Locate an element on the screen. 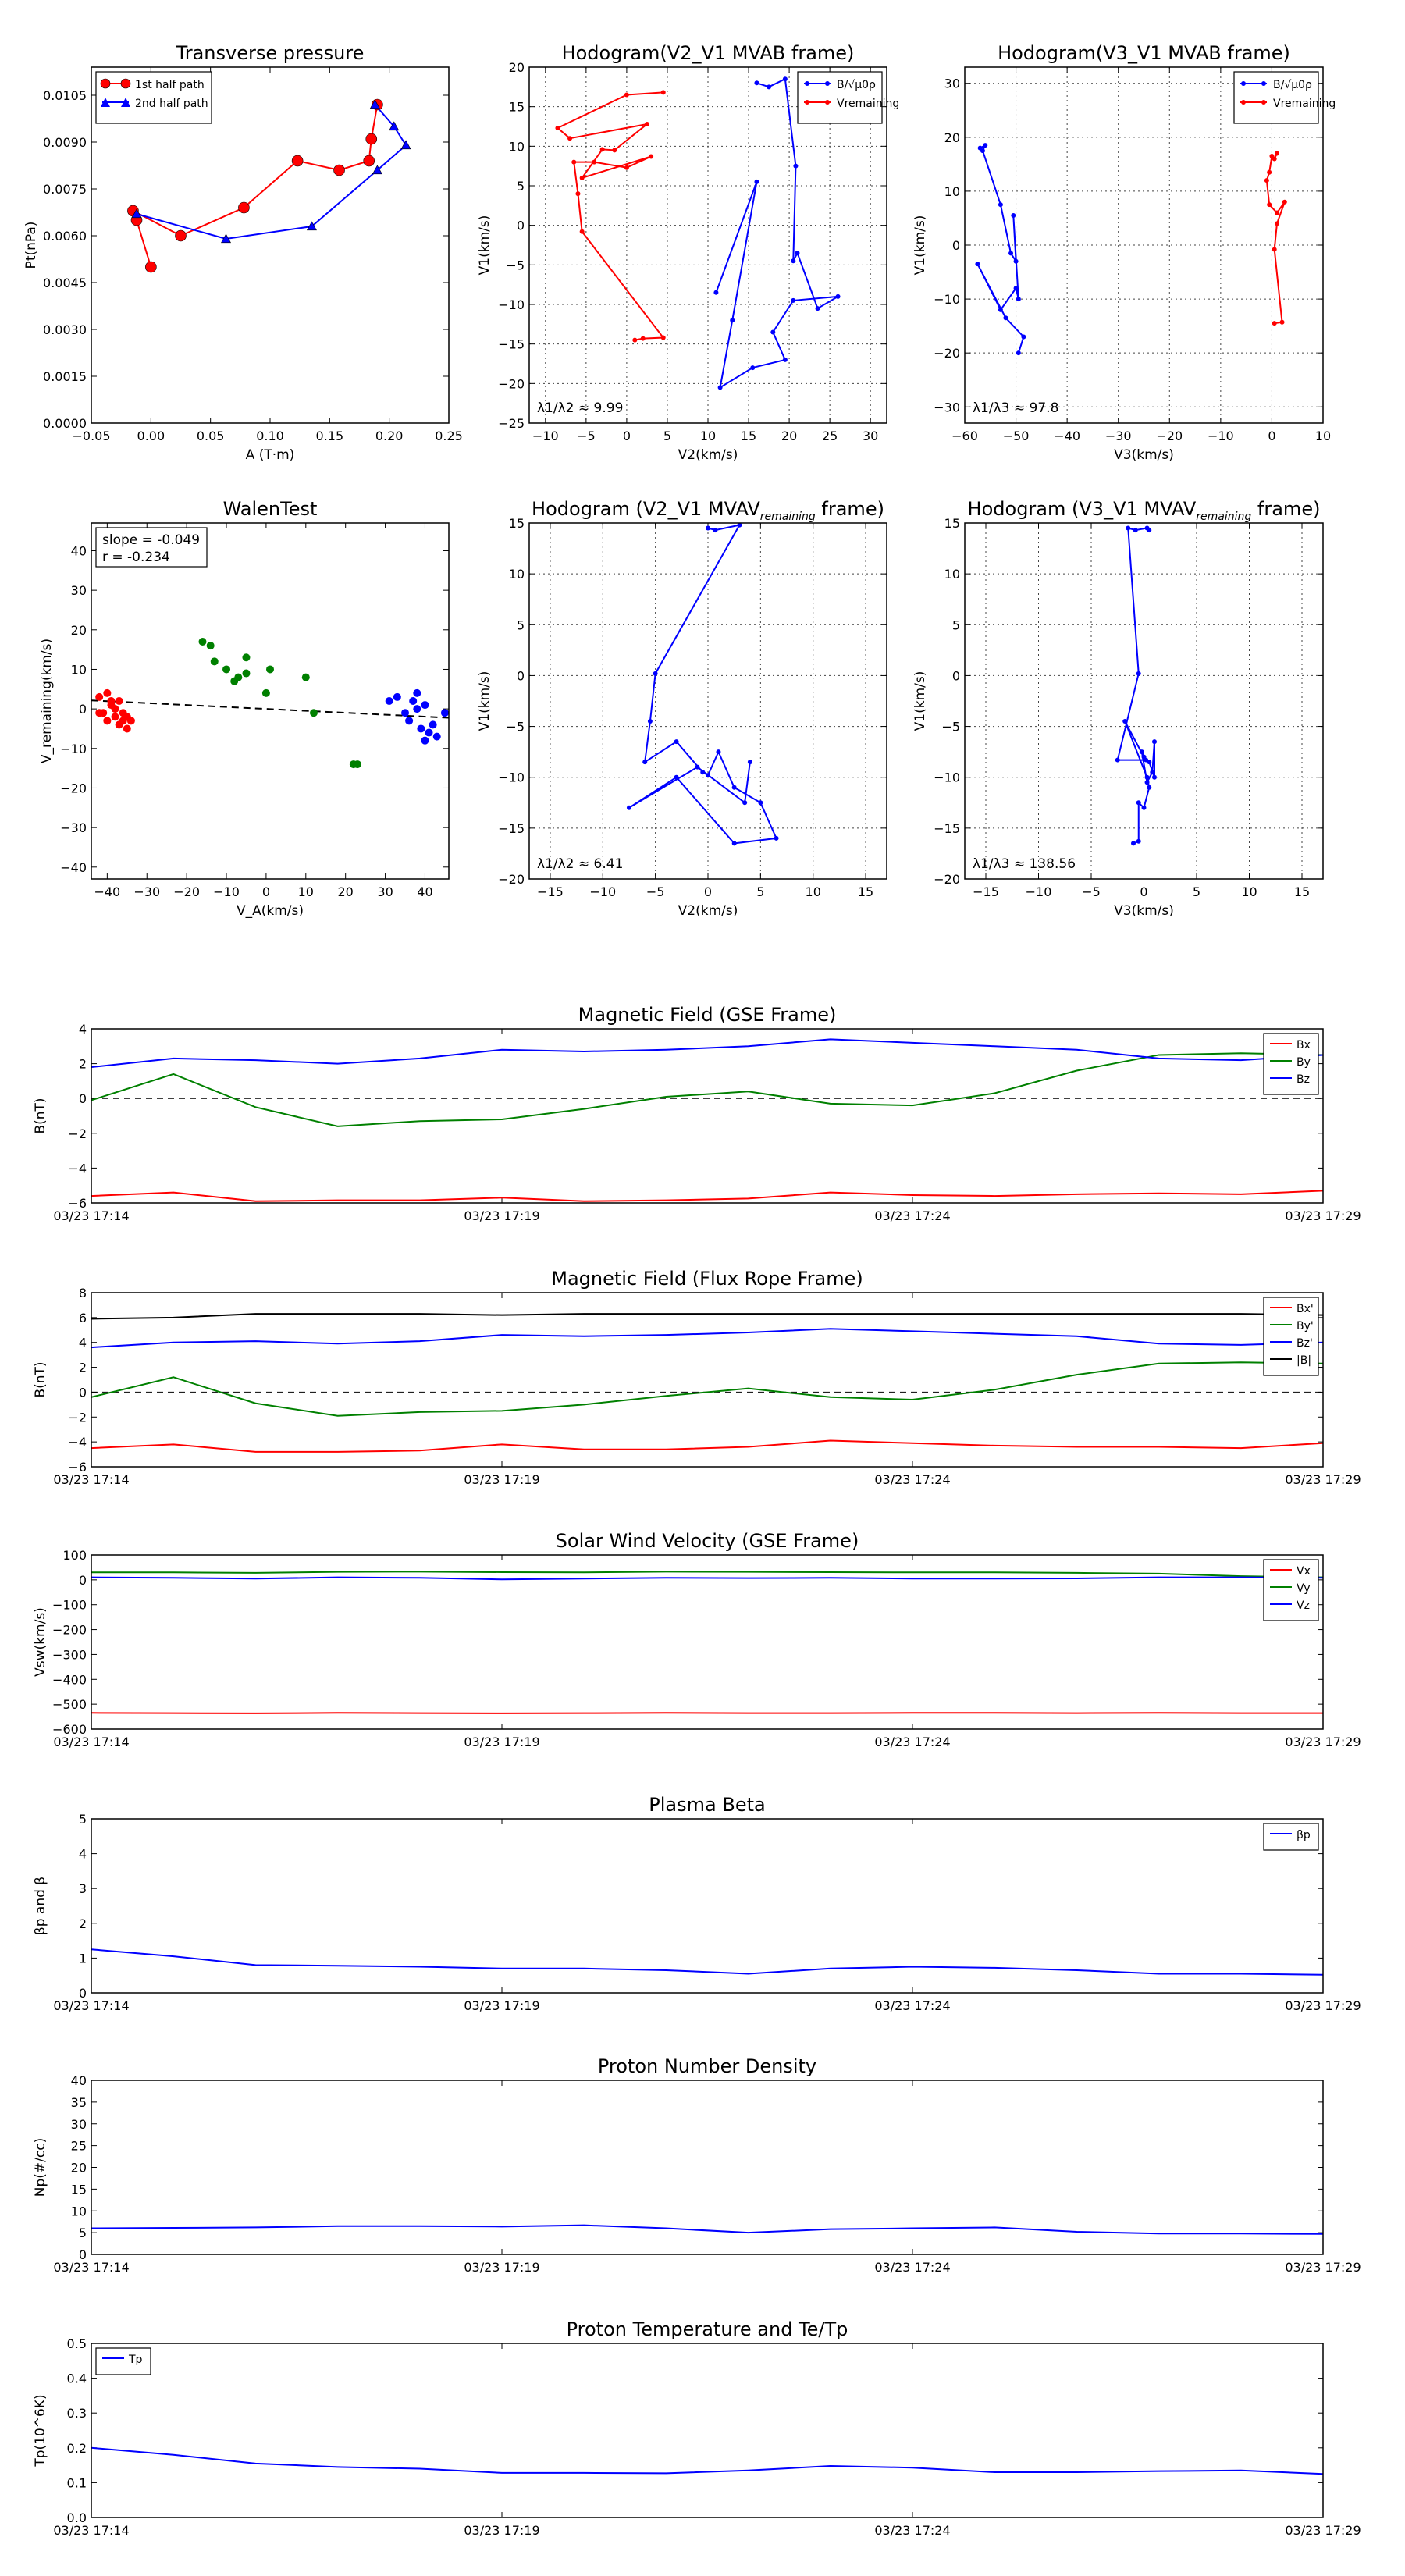 The image size is (1405, 2576). chart-title: Transverse pressure is located at coordinates (270, 53).